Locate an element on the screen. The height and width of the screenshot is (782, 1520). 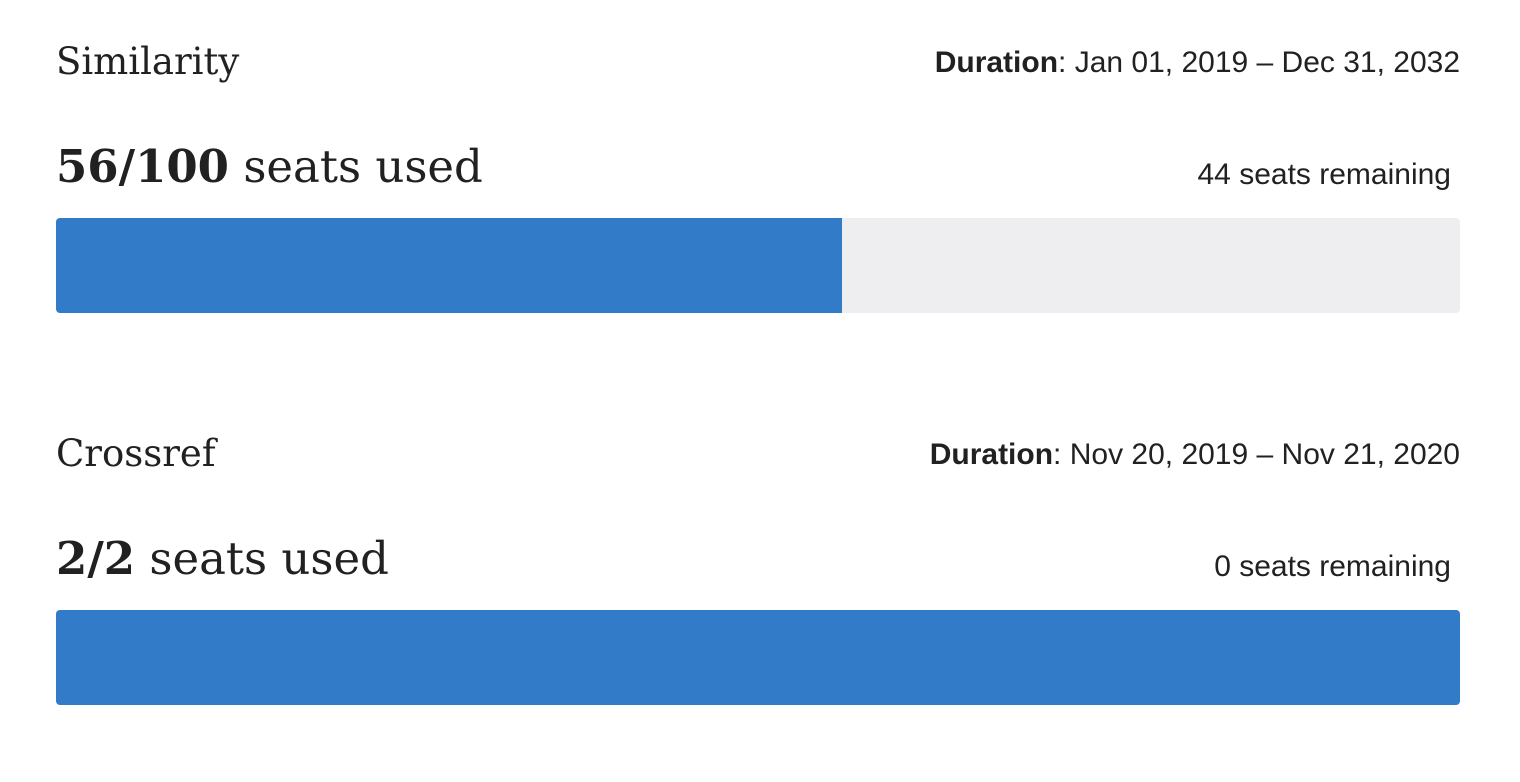
seats-remaining: 0 seats remaining is located at coordinates (1332, 567).